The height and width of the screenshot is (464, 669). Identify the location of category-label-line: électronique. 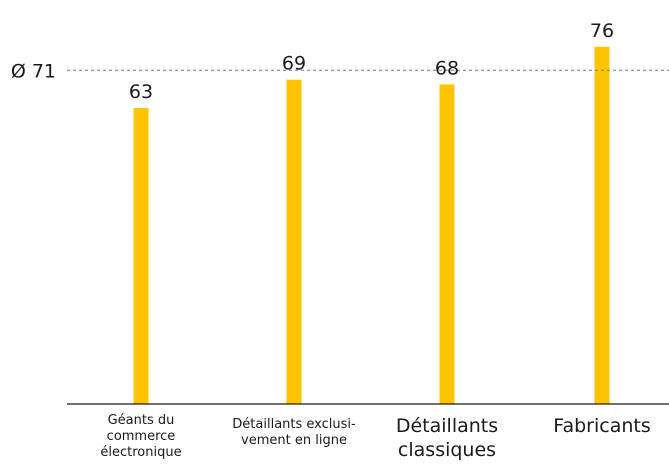
(140, 452).